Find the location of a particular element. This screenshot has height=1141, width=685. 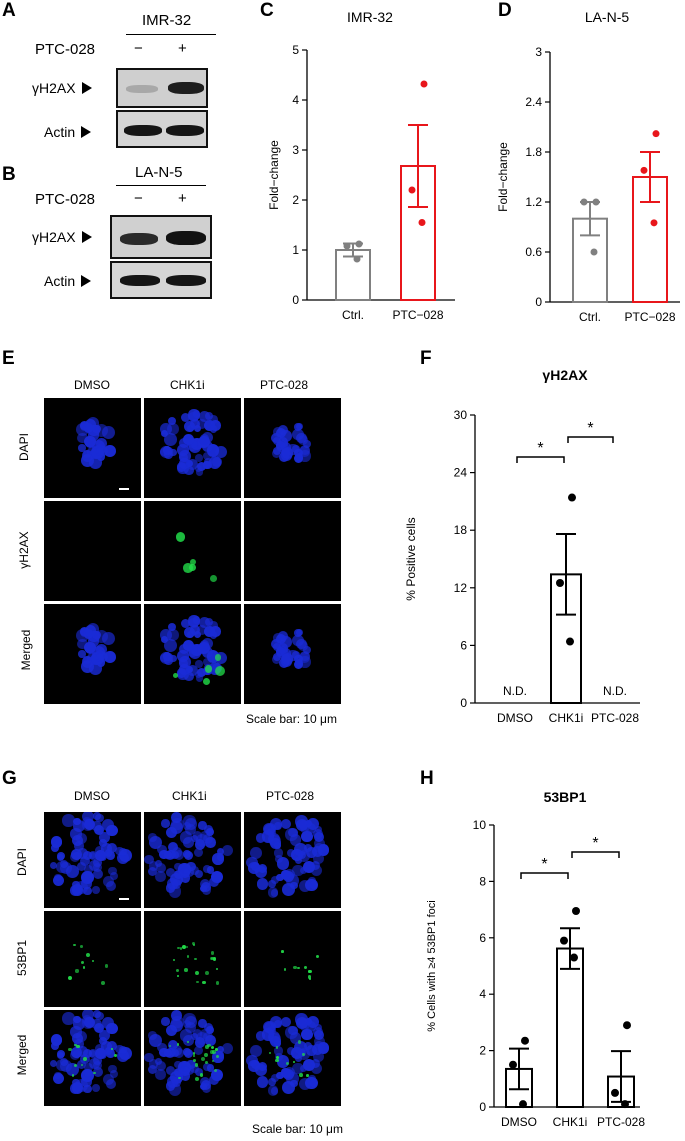

lane-plus-b: + is located at coordinates (182, 198).